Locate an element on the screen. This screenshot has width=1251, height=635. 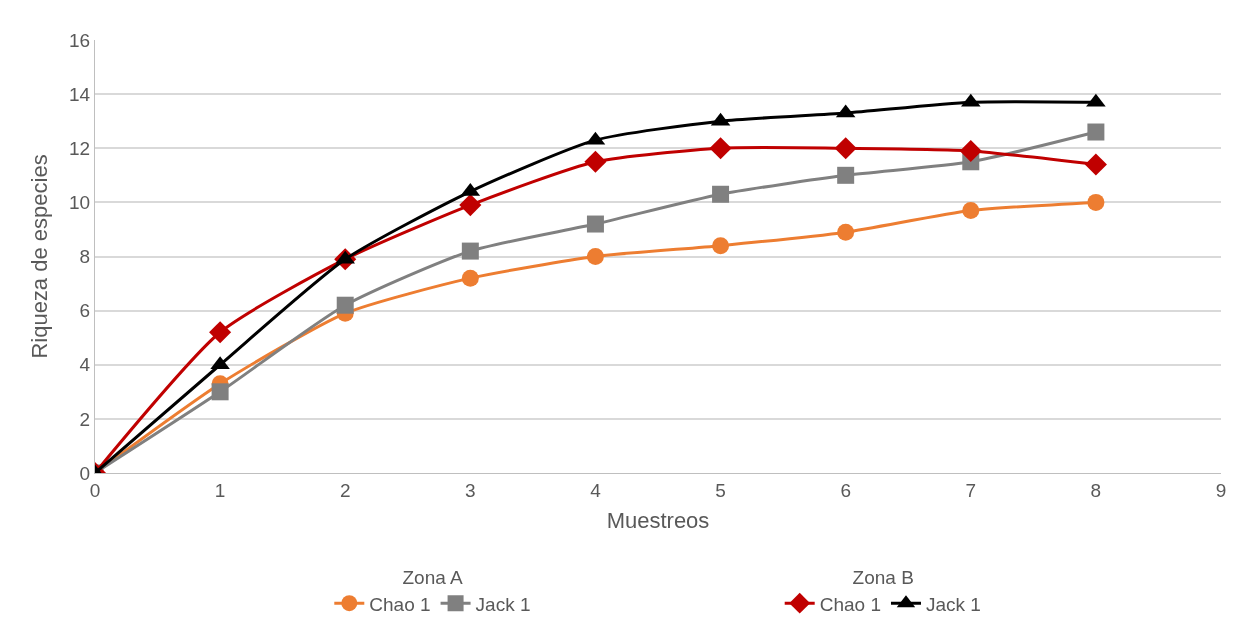
y-tick-label: 14 is located at coordinates (80, 94).